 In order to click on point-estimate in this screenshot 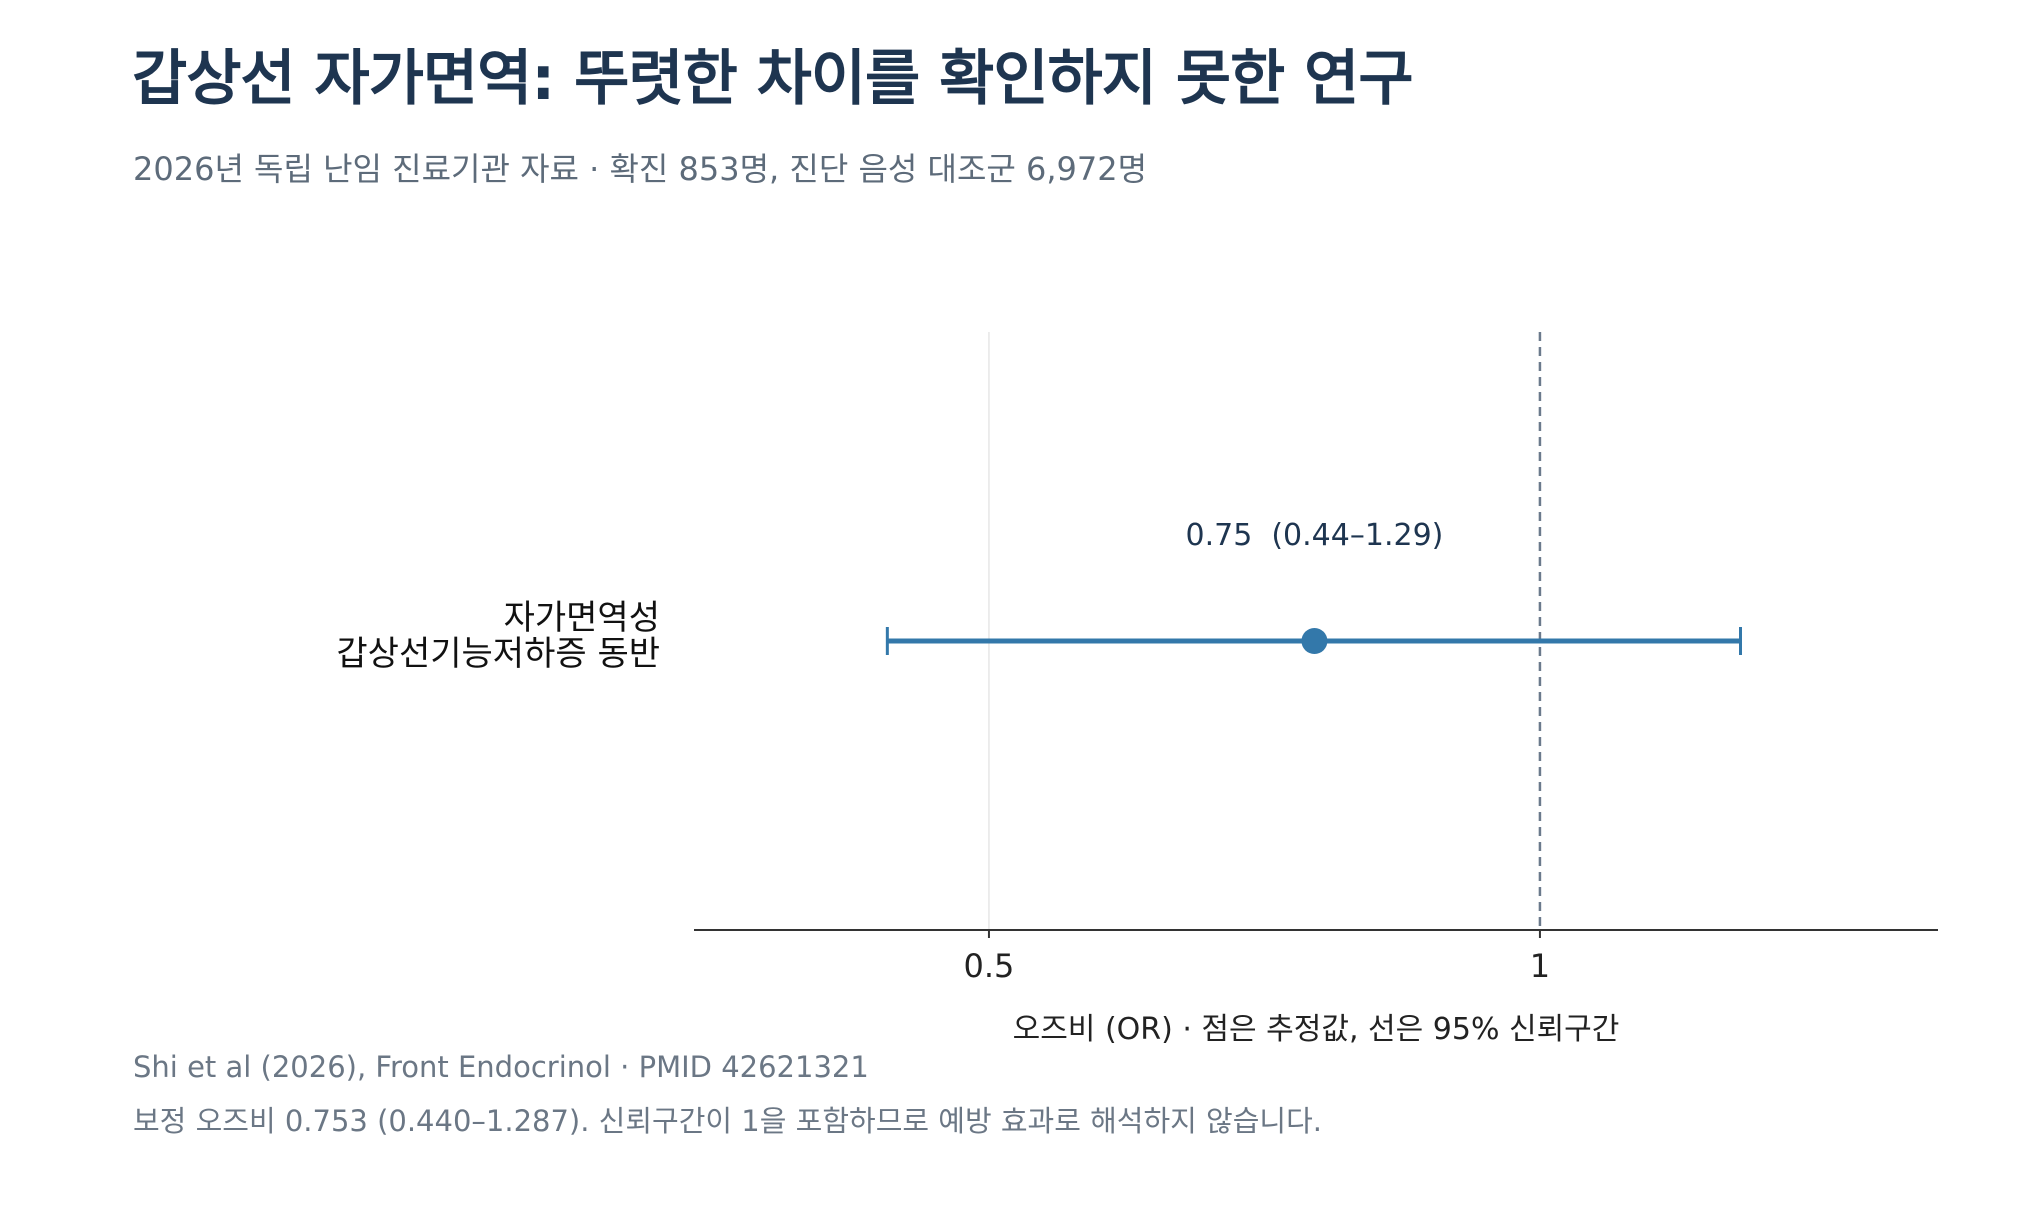, I will do `click(1314, 641)`.